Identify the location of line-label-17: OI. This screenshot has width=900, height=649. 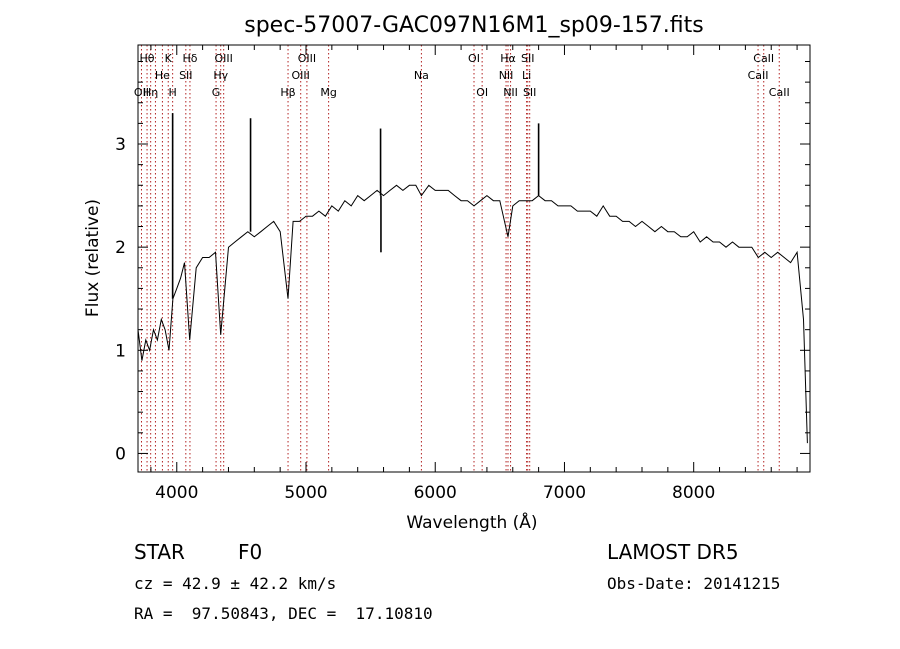
(474, 58).